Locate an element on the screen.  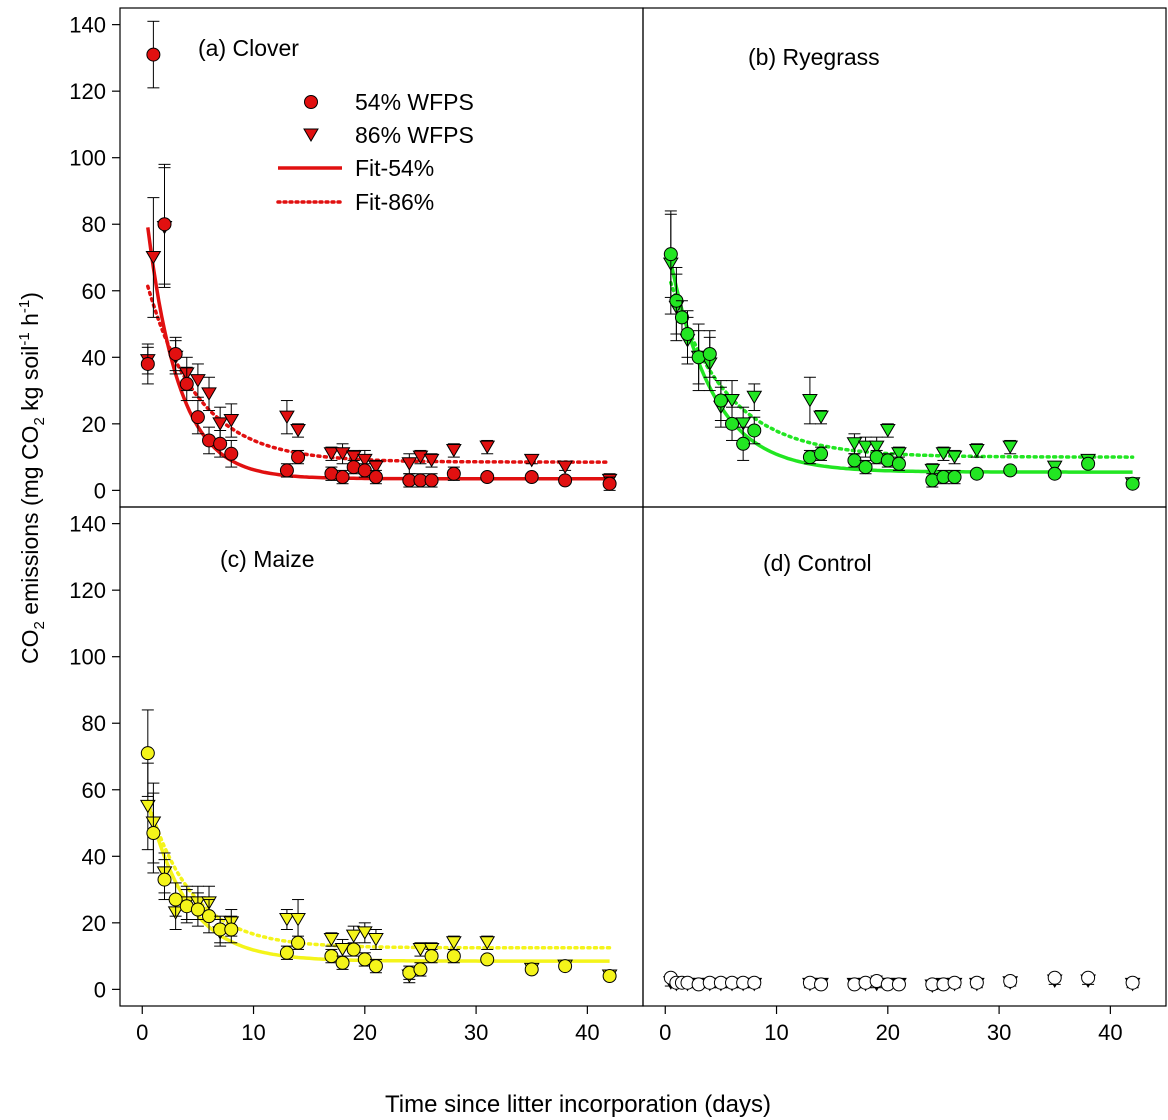
x-tick-label: 0 is located at coordinates (665, 1032).